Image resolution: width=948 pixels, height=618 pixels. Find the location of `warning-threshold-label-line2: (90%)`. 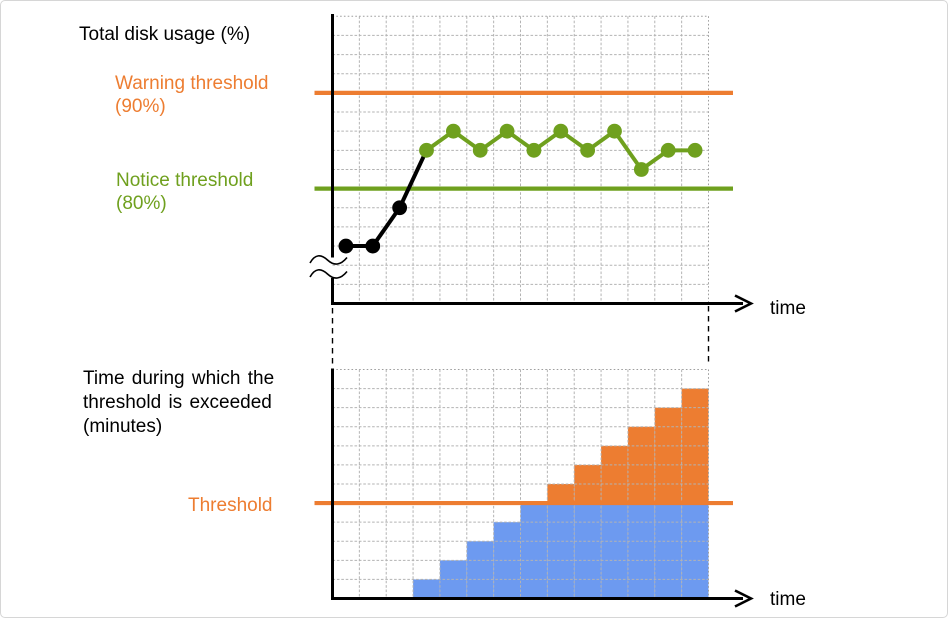

warning-threshold-label-line2: (90%) is located at coordinates (140, 106).